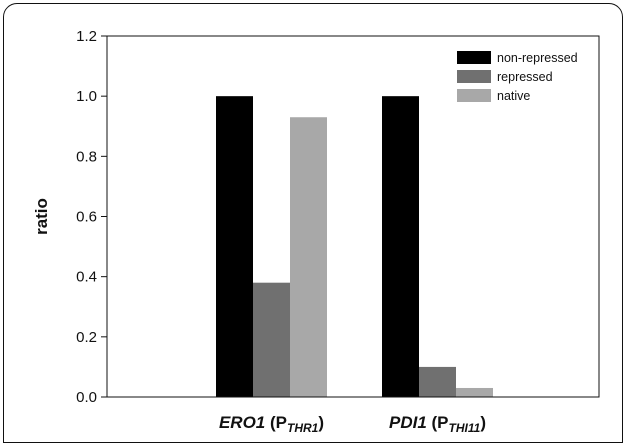 The image size is (629, 443). I want to click on category-label: PDI1 (PTHI11), so click(437, 423).